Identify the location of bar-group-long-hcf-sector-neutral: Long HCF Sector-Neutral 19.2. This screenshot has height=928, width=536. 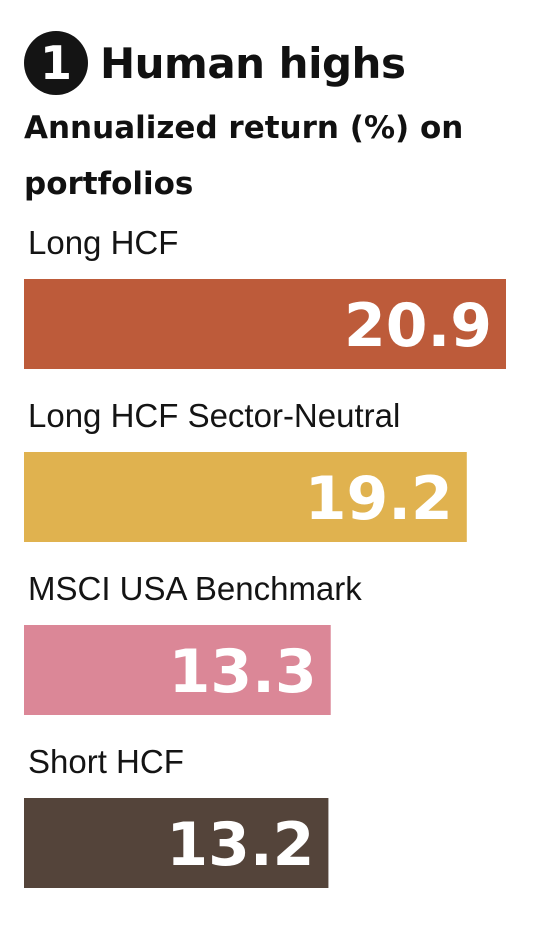
(245, 469).